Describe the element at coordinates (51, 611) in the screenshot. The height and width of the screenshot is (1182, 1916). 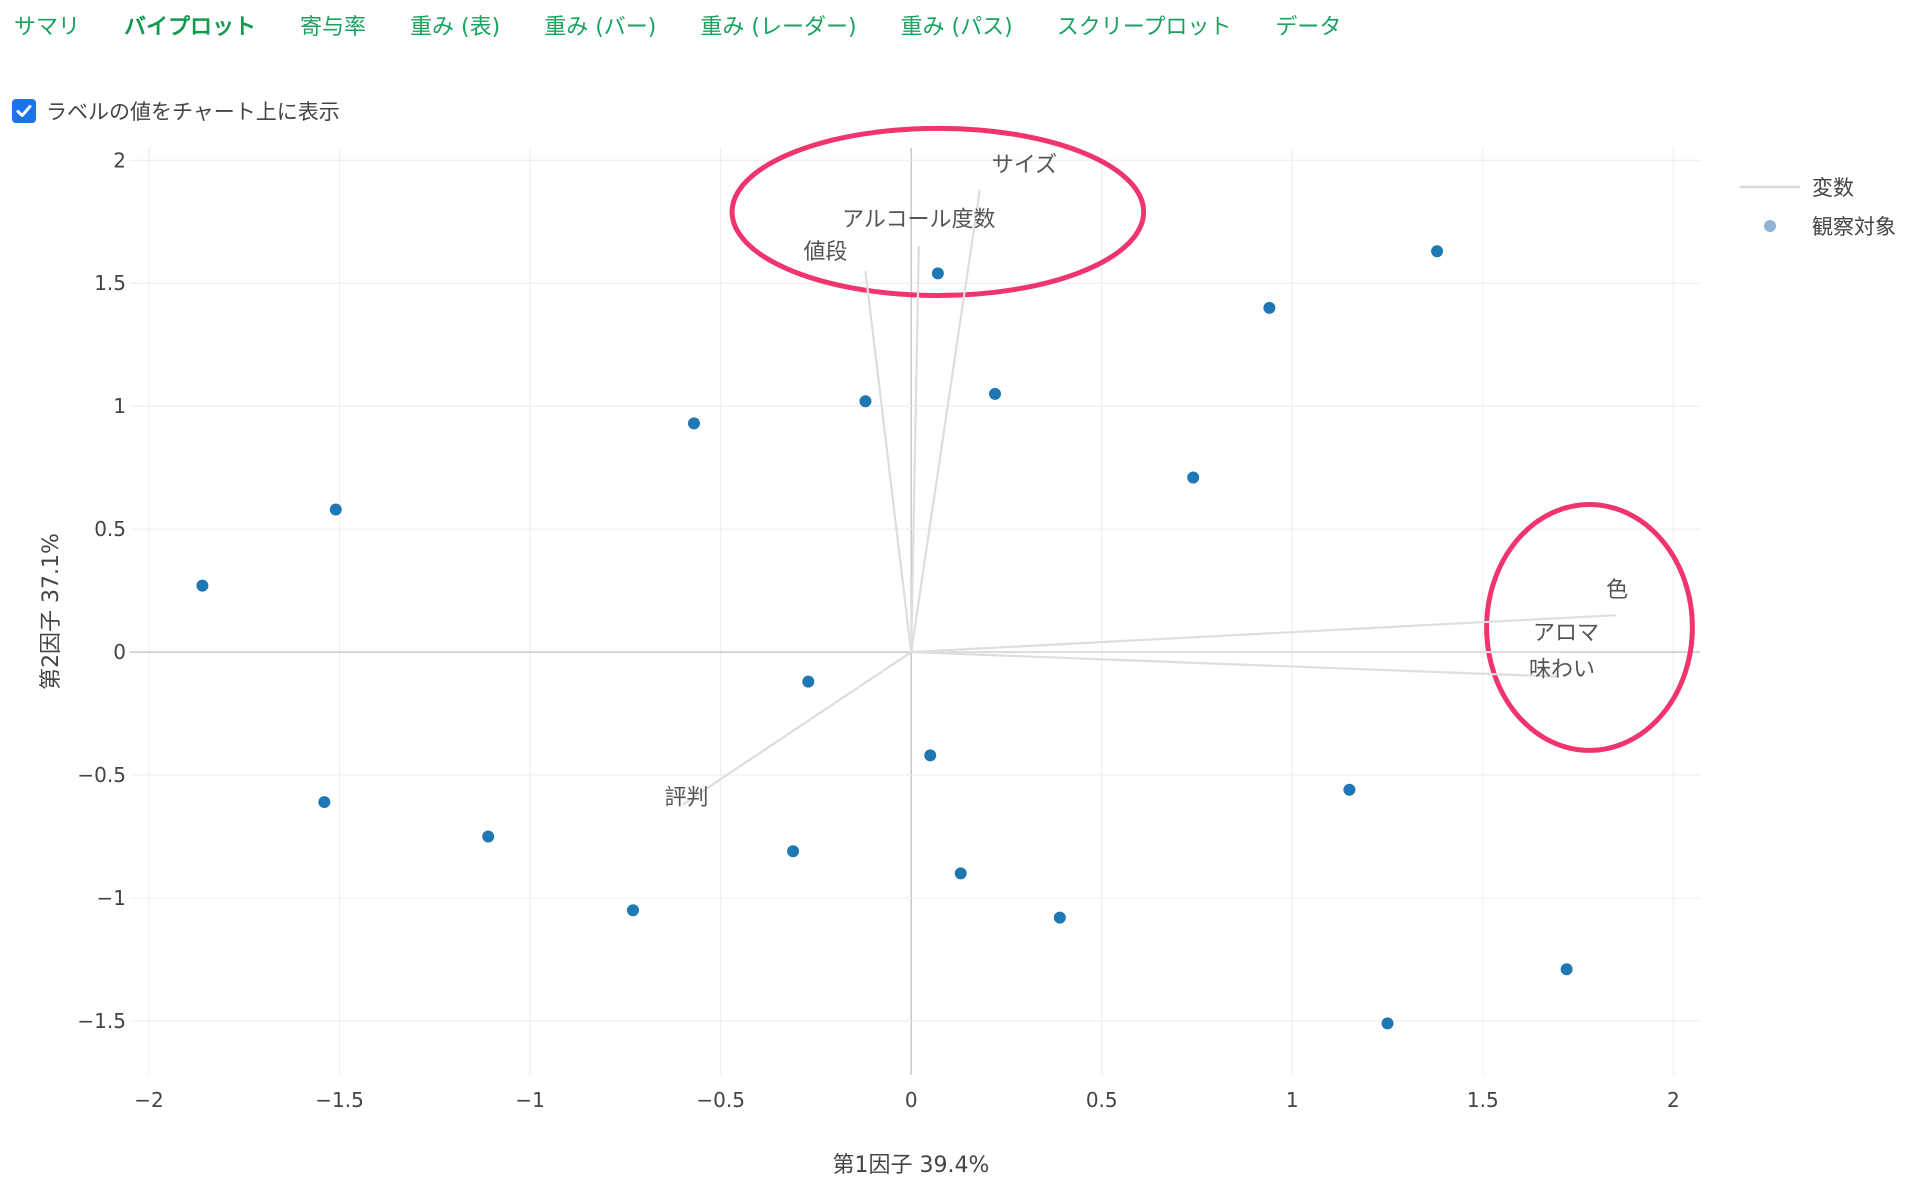
I see `y-axis-title: 第2因子 37.1%` at that location.